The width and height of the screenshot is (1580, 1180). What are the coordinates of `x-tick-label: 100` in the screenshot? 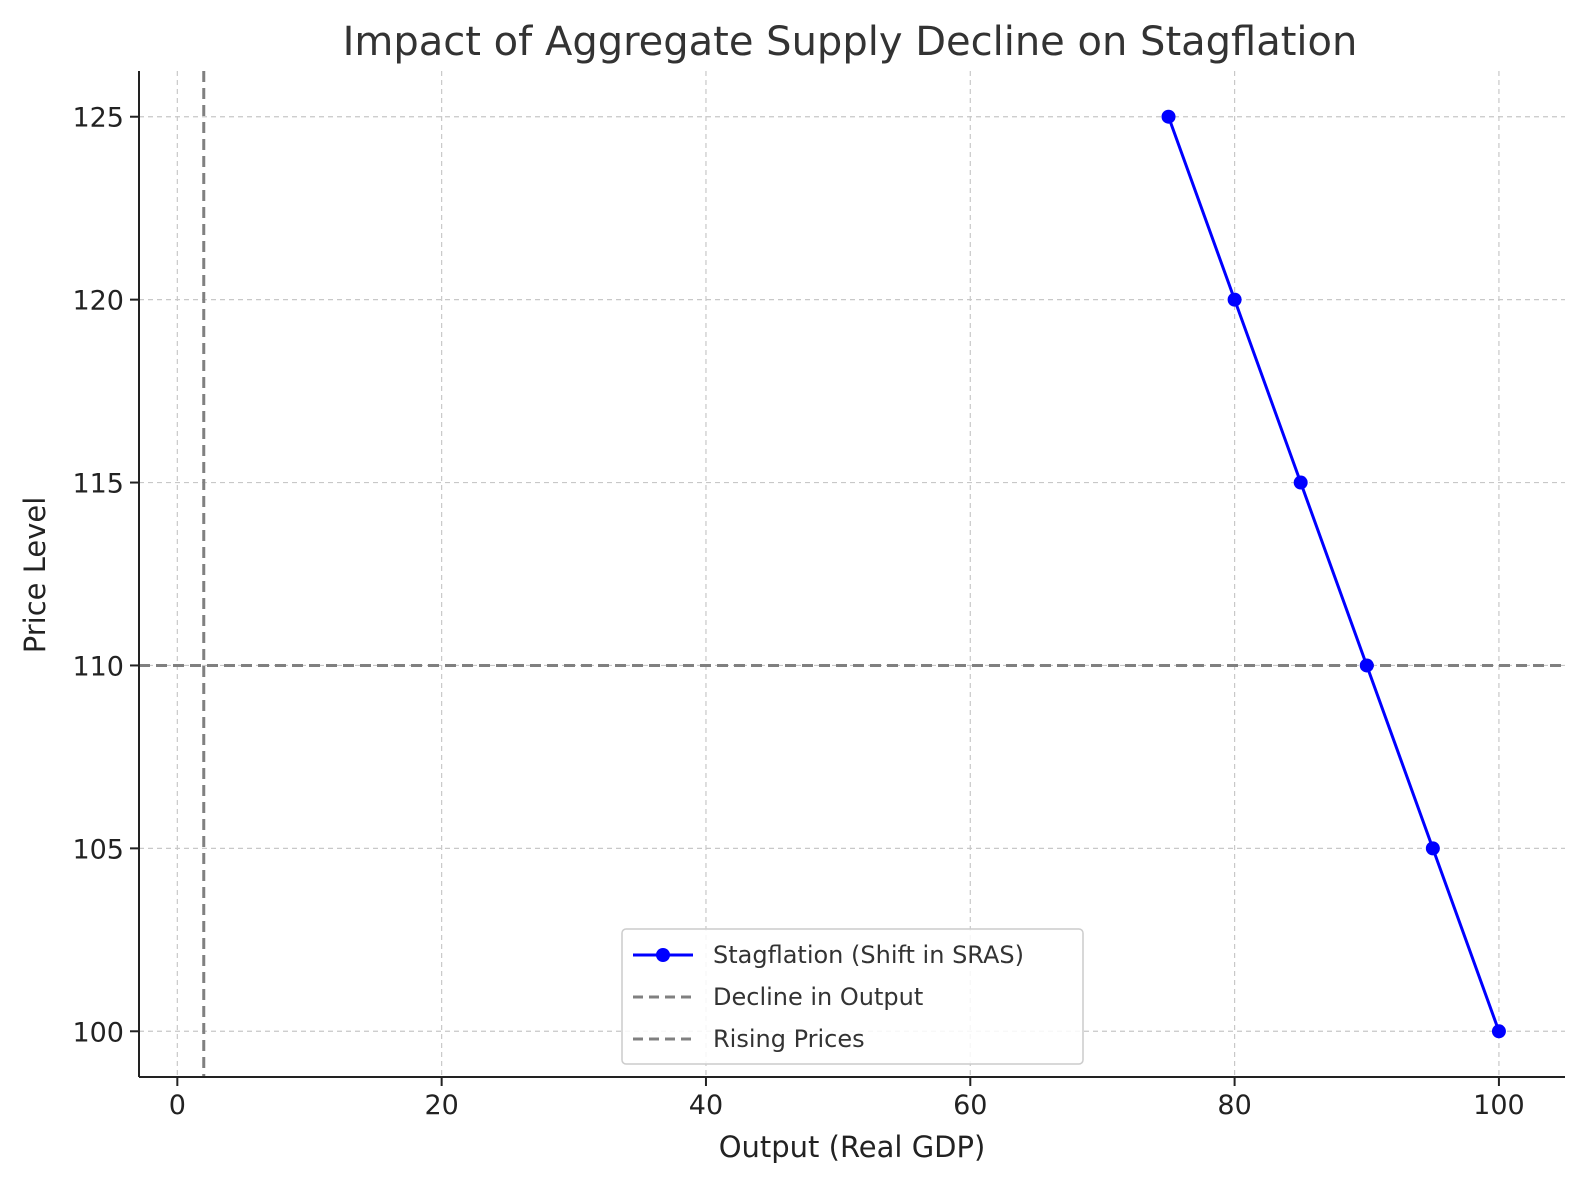 It's located at (1499, 1105).